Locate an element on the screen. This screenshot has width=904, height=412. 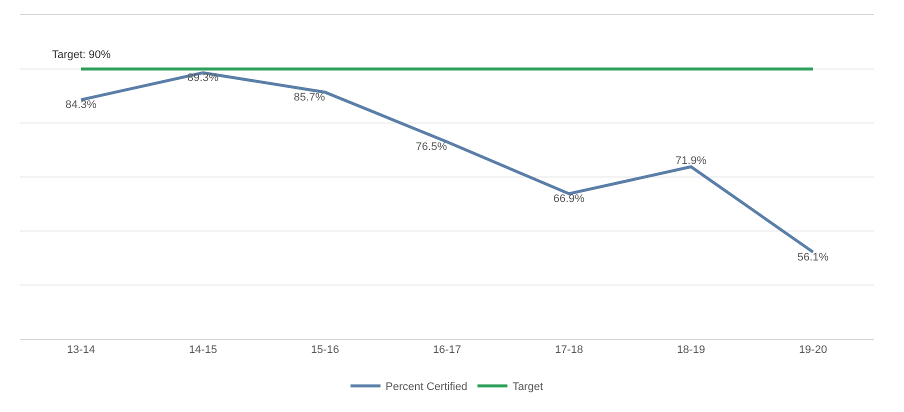
legend-label: Percent Certified is located at coordinates (427, 387).